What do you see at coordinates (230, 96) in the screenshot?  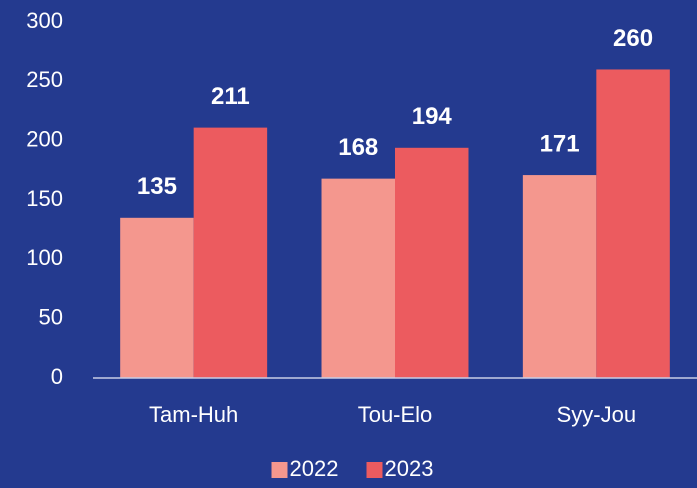 I see `value-label: 211` at bounding box center [230, 96].